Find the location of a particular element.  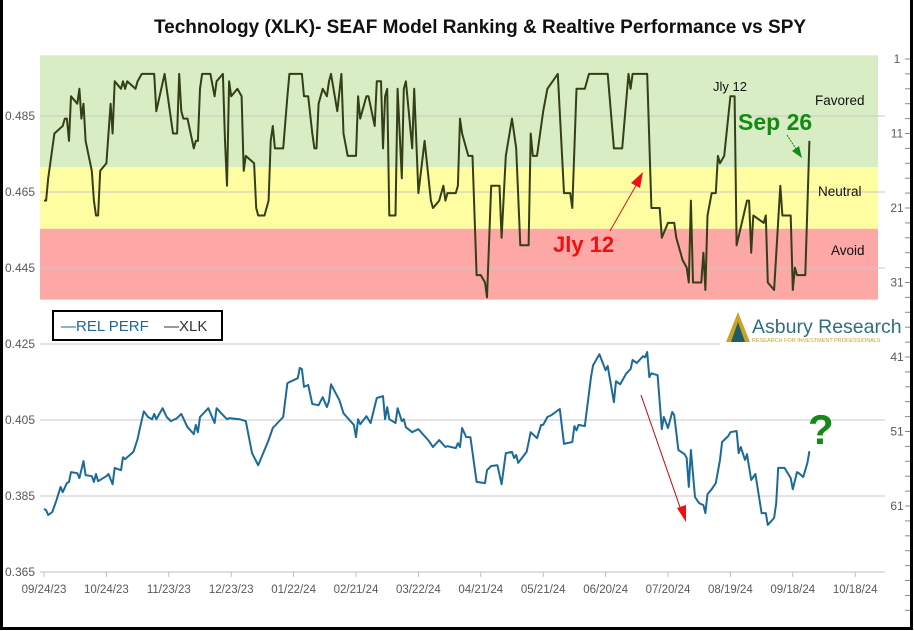

left-axis-tick-label: 0.485 is located at coordinates (20, 116).